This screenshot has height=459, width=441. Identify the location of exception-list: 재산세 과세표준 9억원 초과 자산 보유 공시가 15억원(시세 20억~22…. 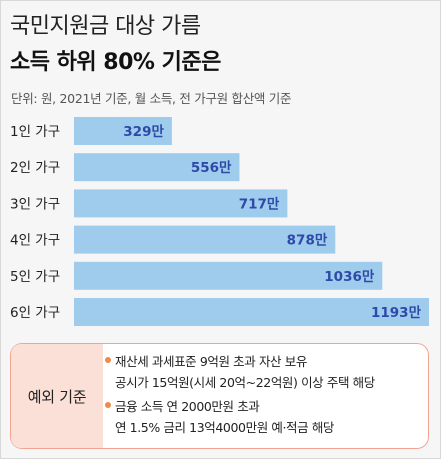
(262, 396).